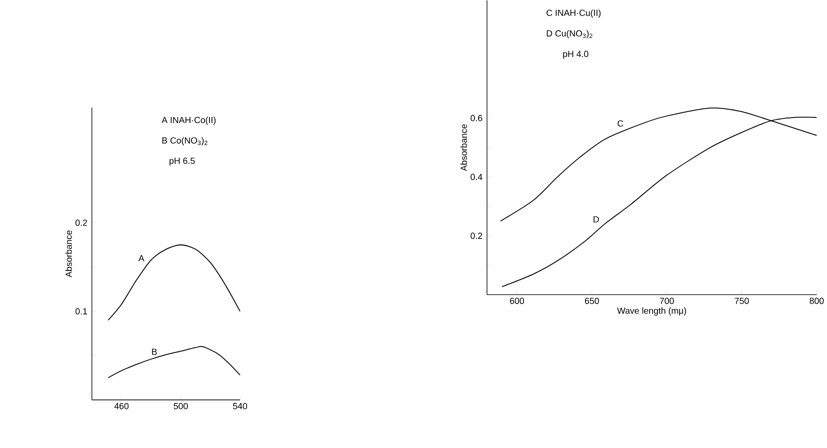 Image resolution: width=827 pixels, height=448 pixels. Describe the element at coordinates (651, 311) in the screenshot. I see `x-axis-title: Wave length (mμ)` at that location.